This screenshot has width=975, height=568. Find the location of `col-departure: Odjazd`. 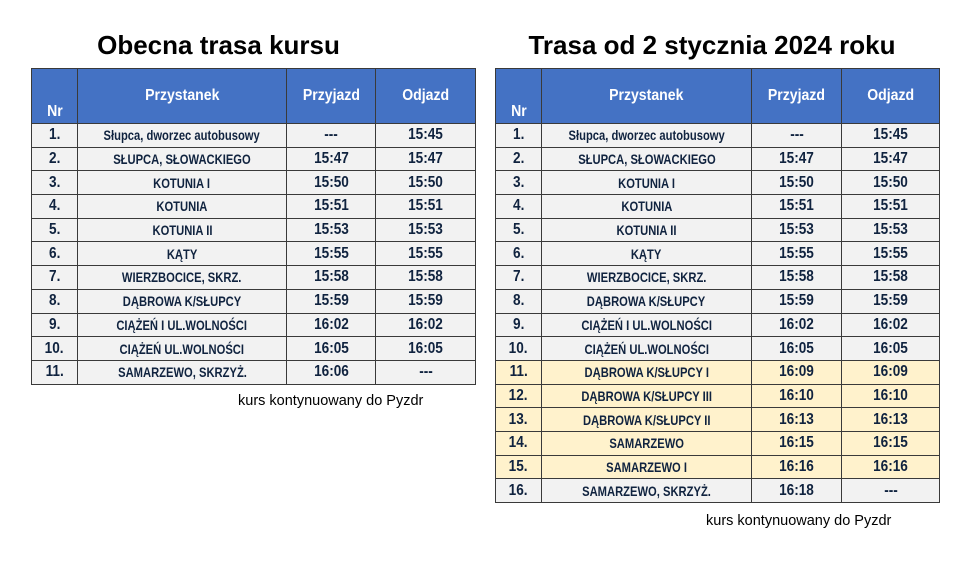

col-departure: Odjazd is located at coordinates (890, 96).